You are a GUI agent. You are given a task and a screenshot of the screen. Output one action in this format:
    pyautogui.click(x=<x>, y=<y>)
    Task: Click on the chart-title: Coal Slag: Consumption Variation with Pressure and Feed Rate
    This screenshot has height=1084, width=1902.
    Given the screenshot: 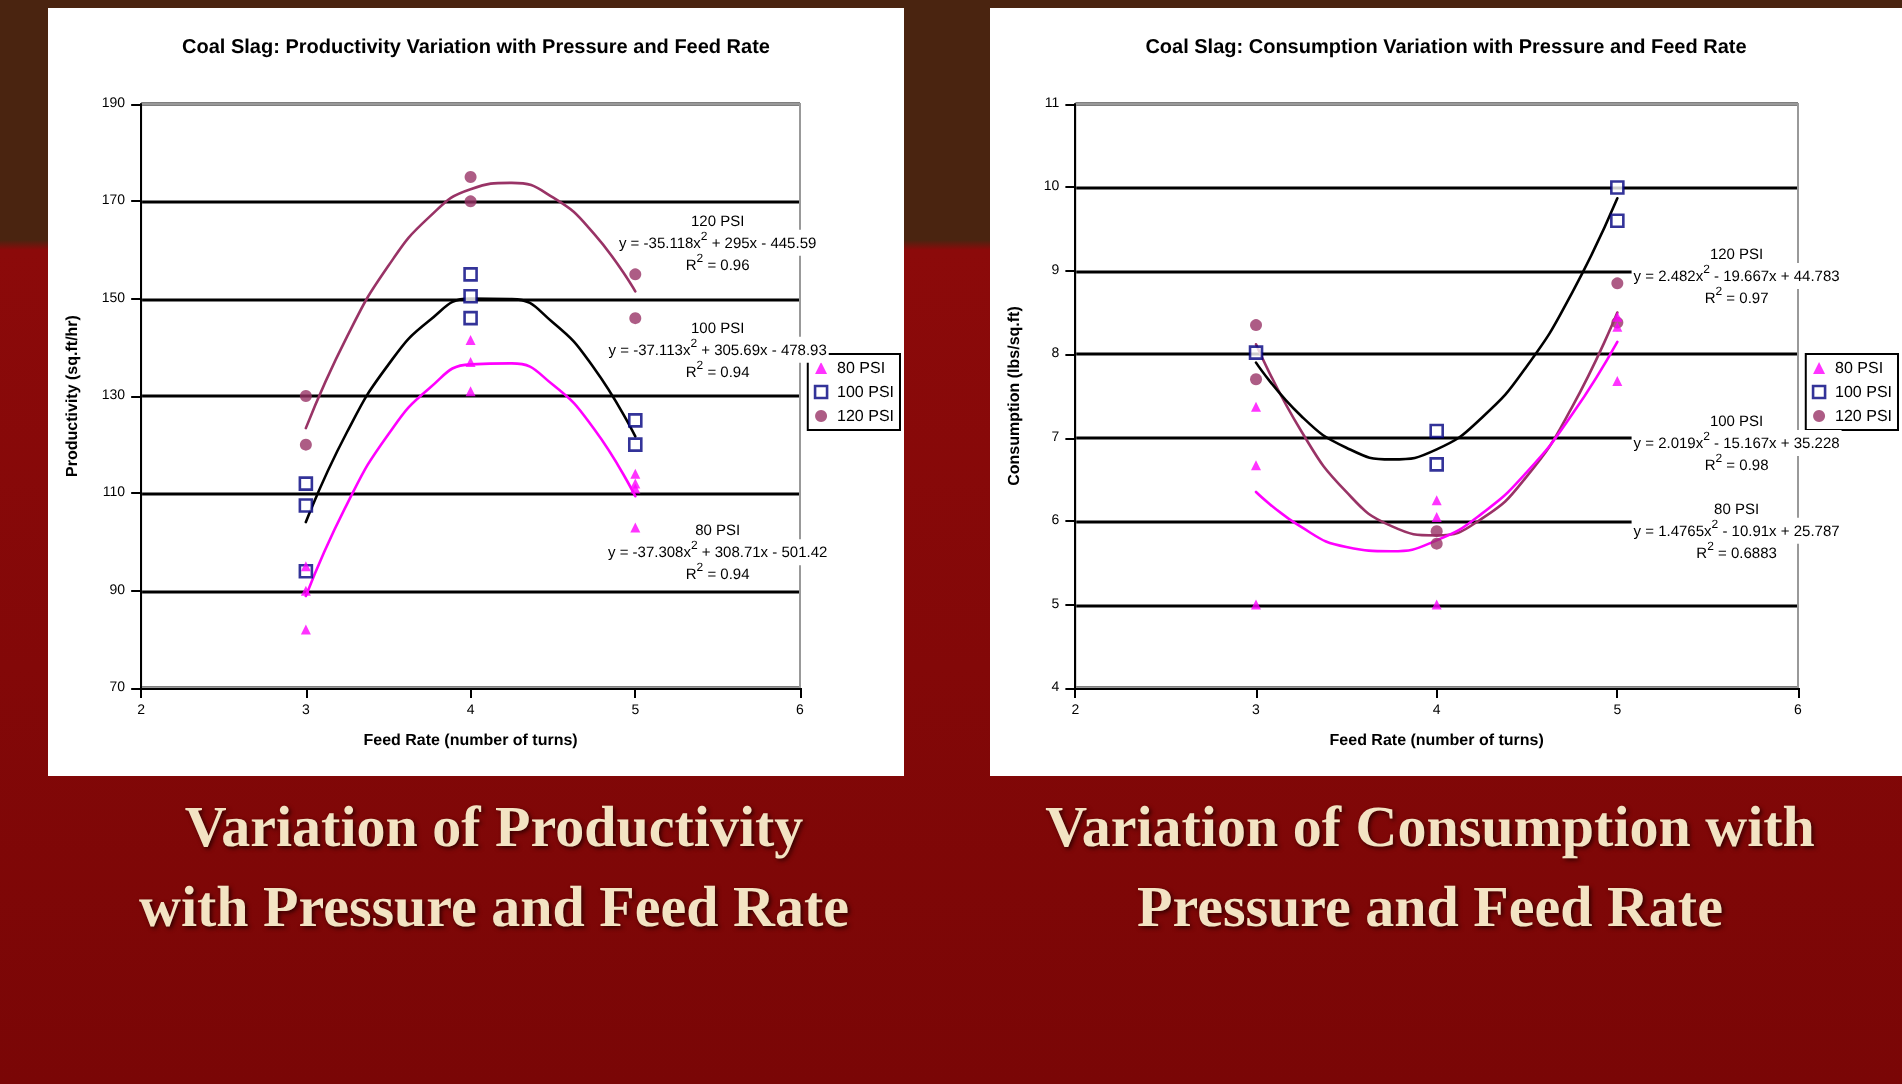 What is the action you would take?
    pyautogui.click(x=1446, y=48)
    